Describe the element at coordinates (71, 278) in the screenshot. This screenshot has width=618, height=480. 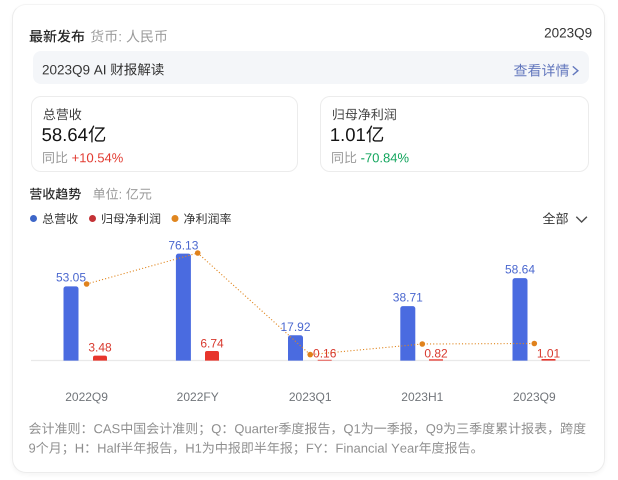
I see `svg-text: 53.05` at that location.